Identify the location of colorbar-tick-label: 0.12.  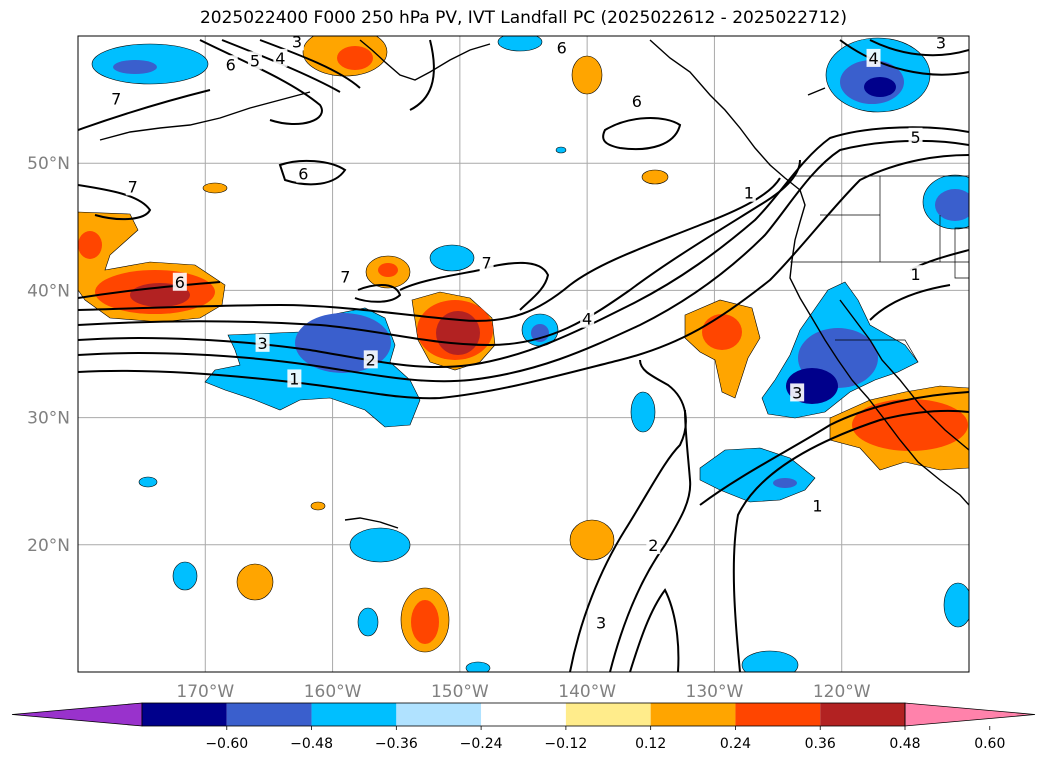
(650, 744).